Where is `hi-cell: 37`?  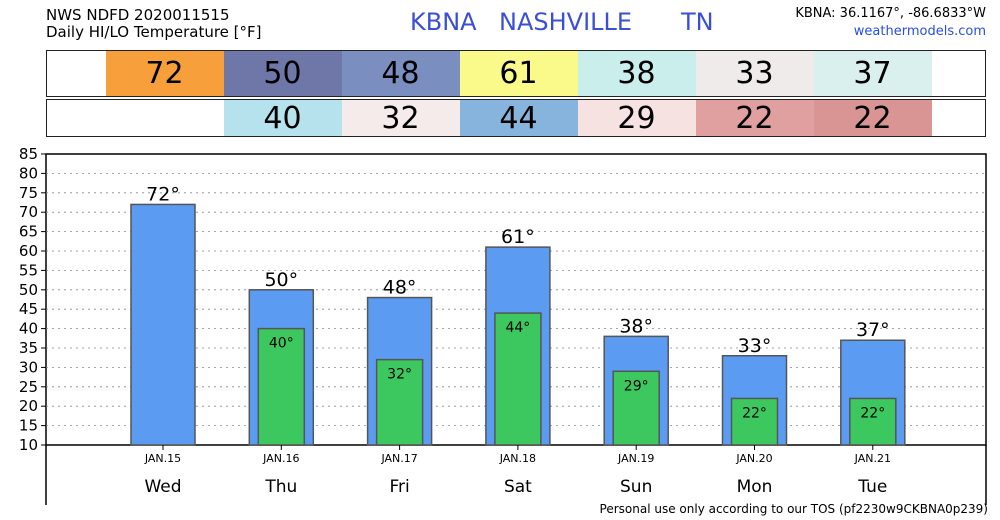 hi-cell: 37 is located at coordinates (872, 73).